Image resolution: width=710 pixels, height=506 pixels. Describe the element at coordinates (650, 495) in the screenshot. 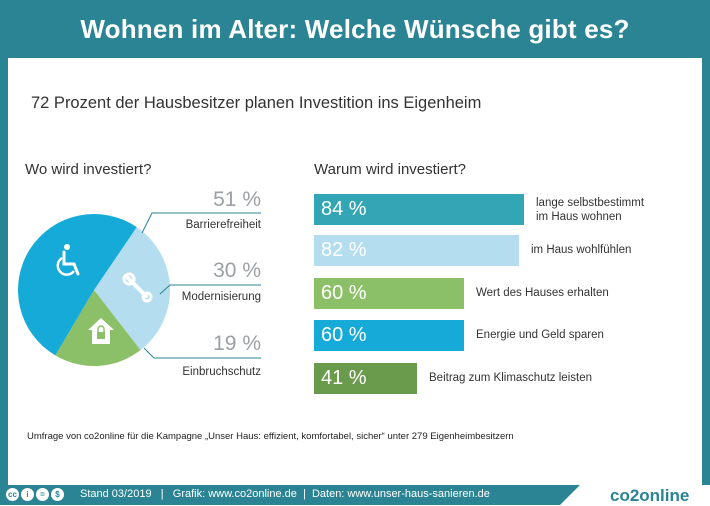

I see `brand-logo: co2online` at that location.